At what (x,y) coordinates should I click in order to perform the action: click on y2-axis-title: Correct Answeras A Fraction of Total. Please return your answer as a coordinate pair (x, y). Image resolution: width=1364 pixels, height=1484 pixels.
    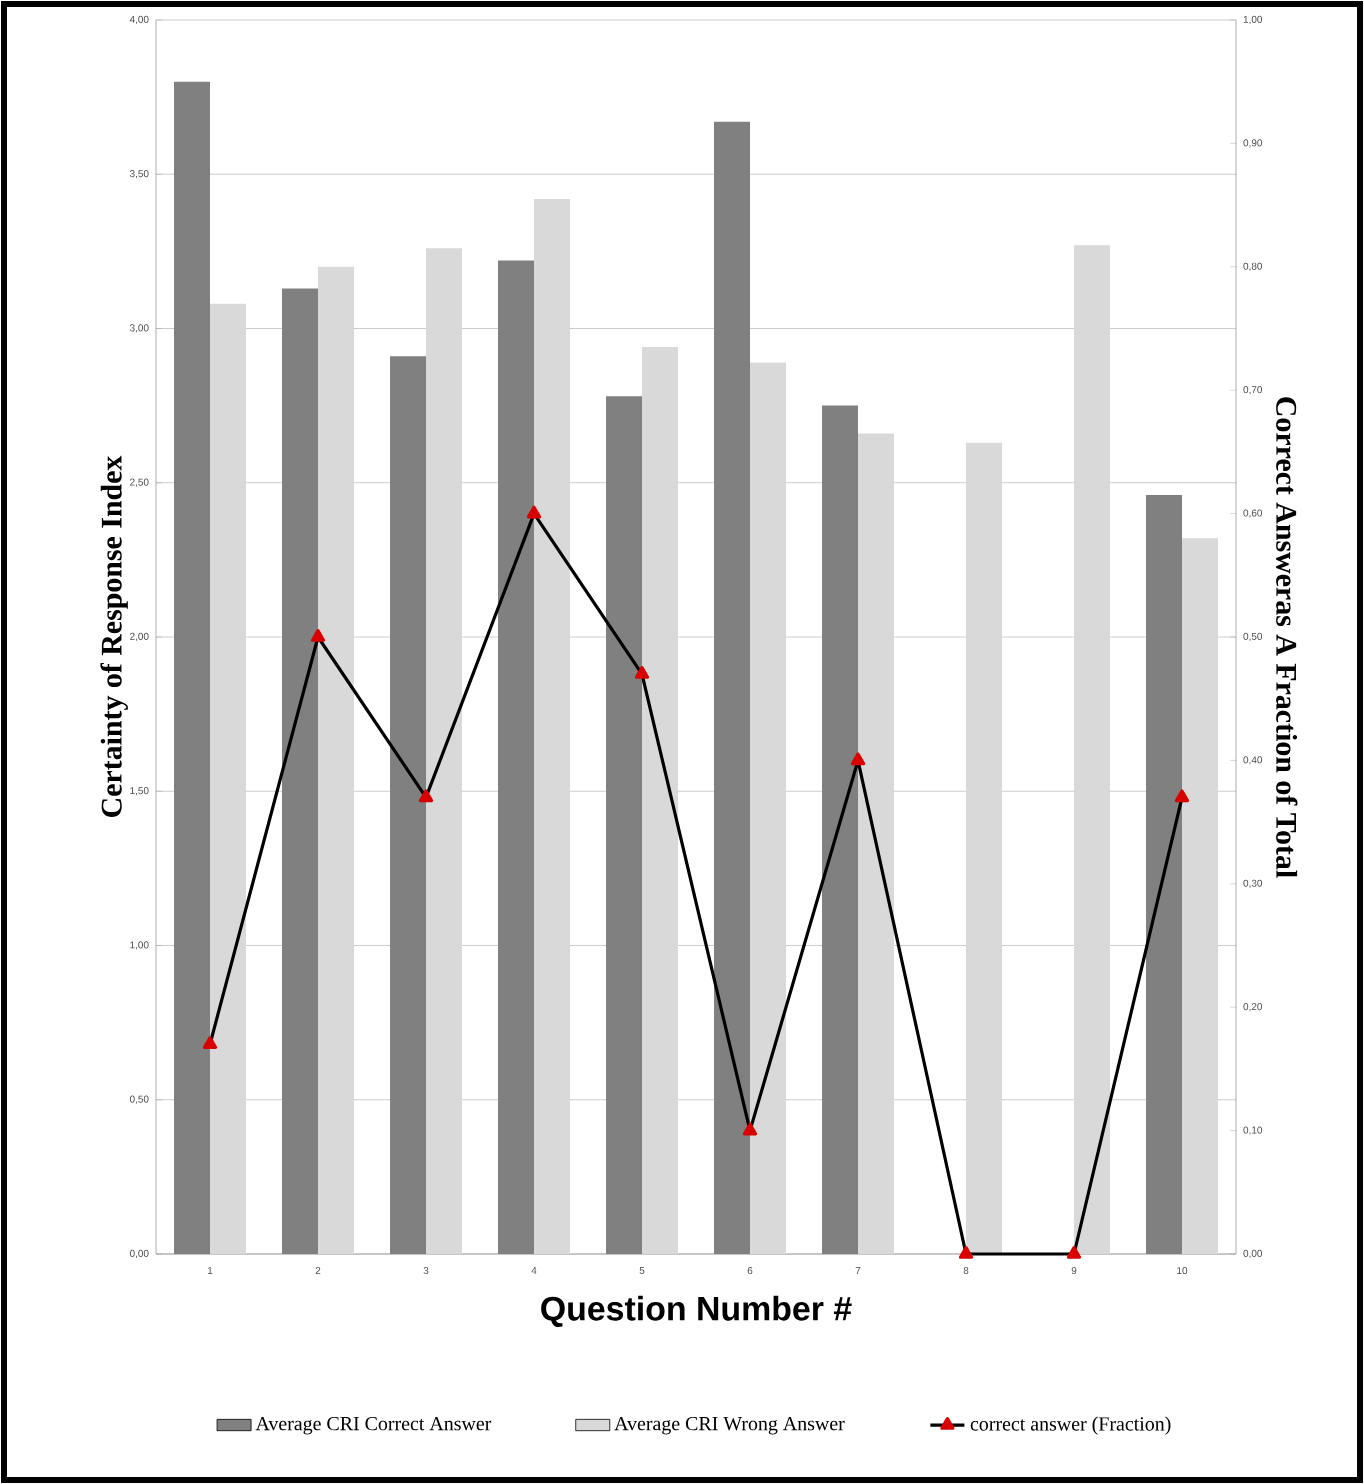
    Looking at the image, I should click on (1287, 637).